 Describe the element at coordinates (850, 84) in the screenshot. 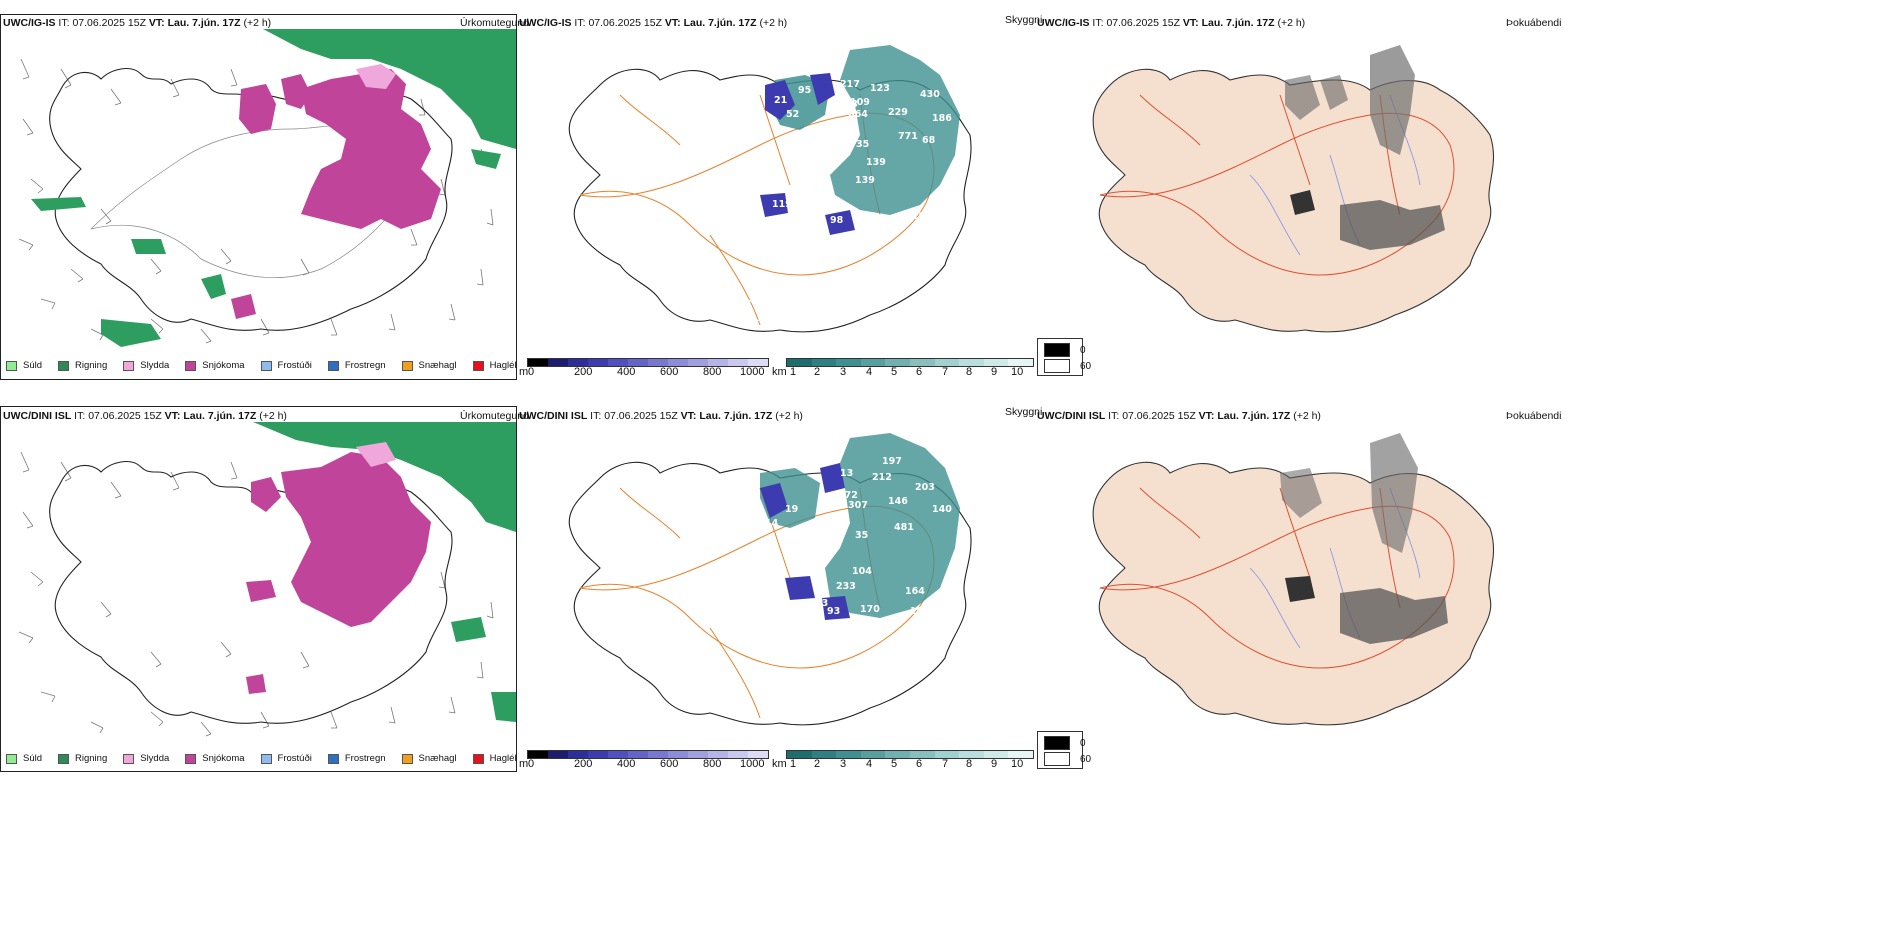

I see `value-label: 217` at that location.